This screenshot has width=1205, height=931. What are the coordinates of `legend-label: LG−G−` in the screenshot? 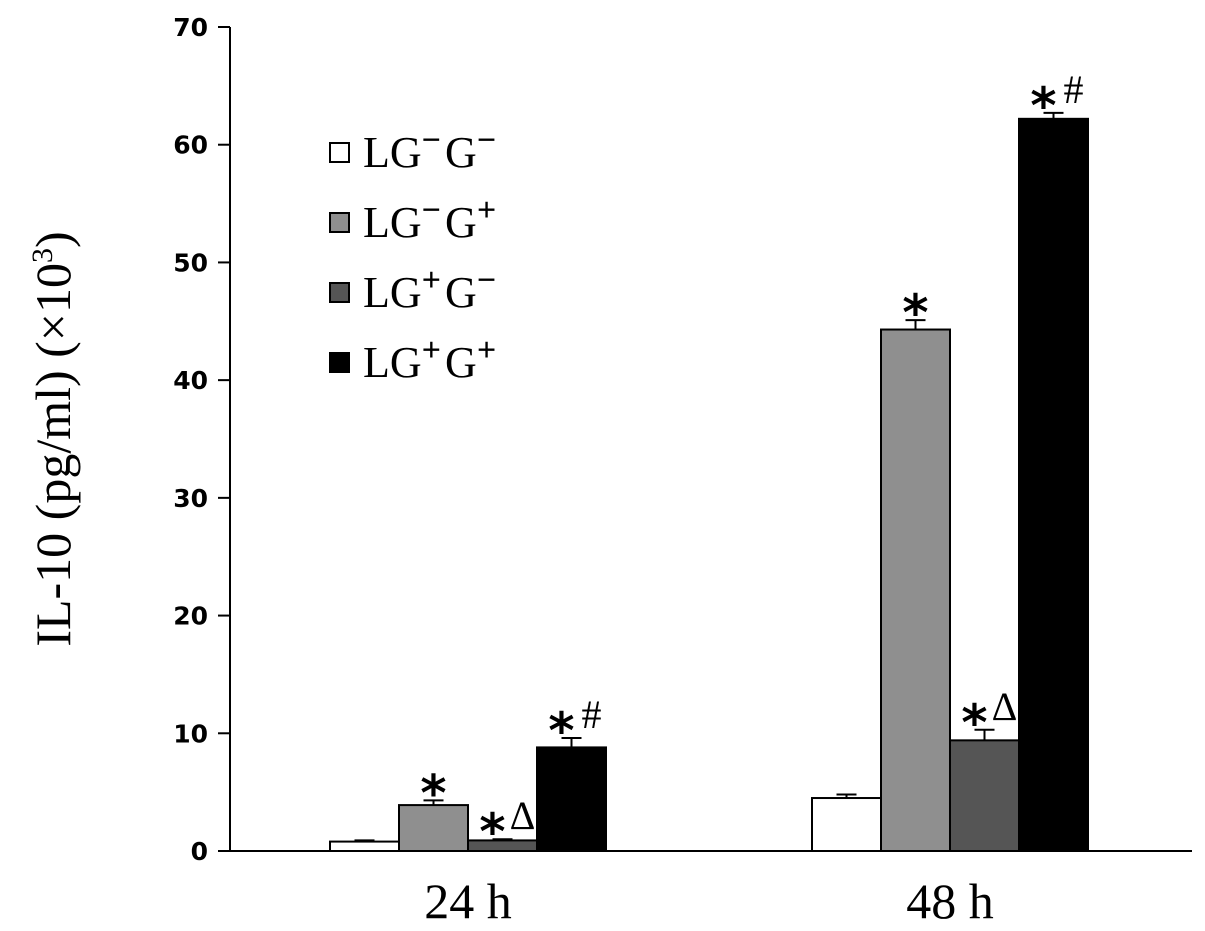 It's located at (429, 149).